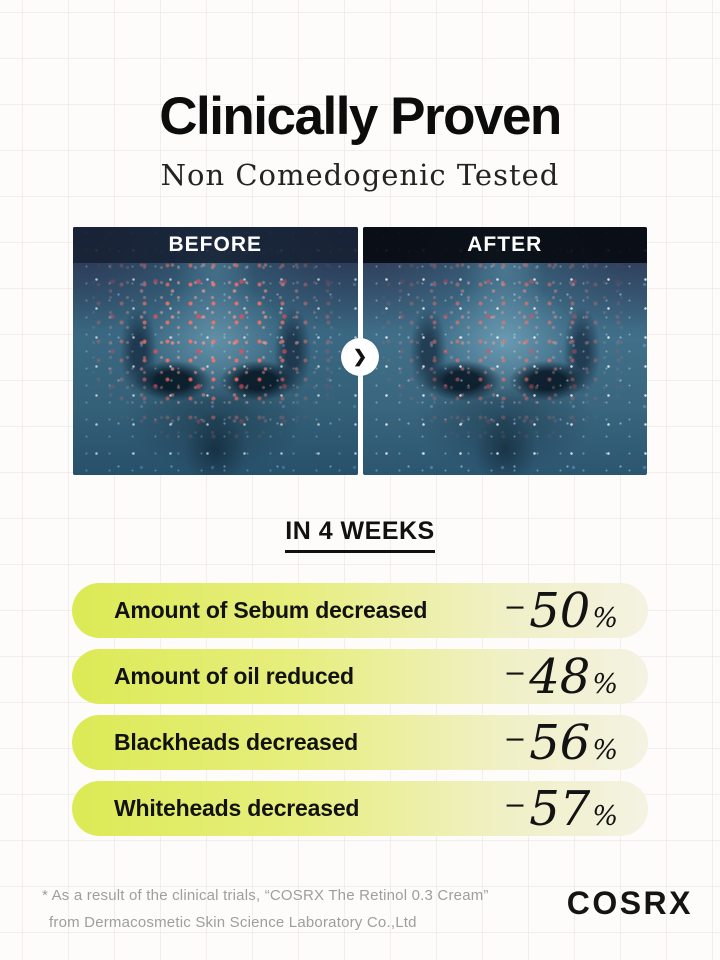 The width and height of the screenshot is (720, 960). I want to click on after-label: AFTER, so click(505, 245).